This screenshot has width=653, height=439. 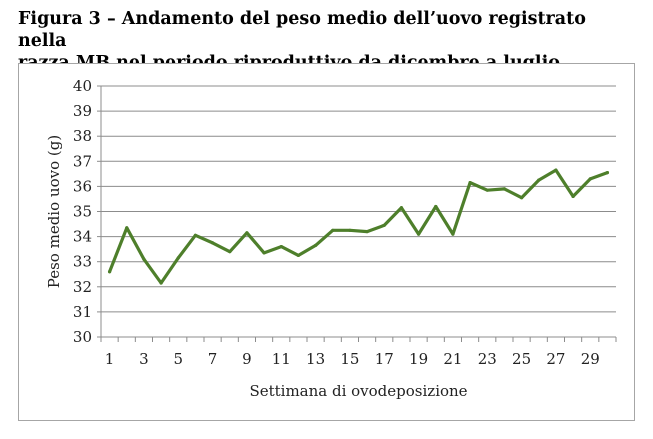 I want to click on y-tick-label: 30, so click(x=82, y=337).